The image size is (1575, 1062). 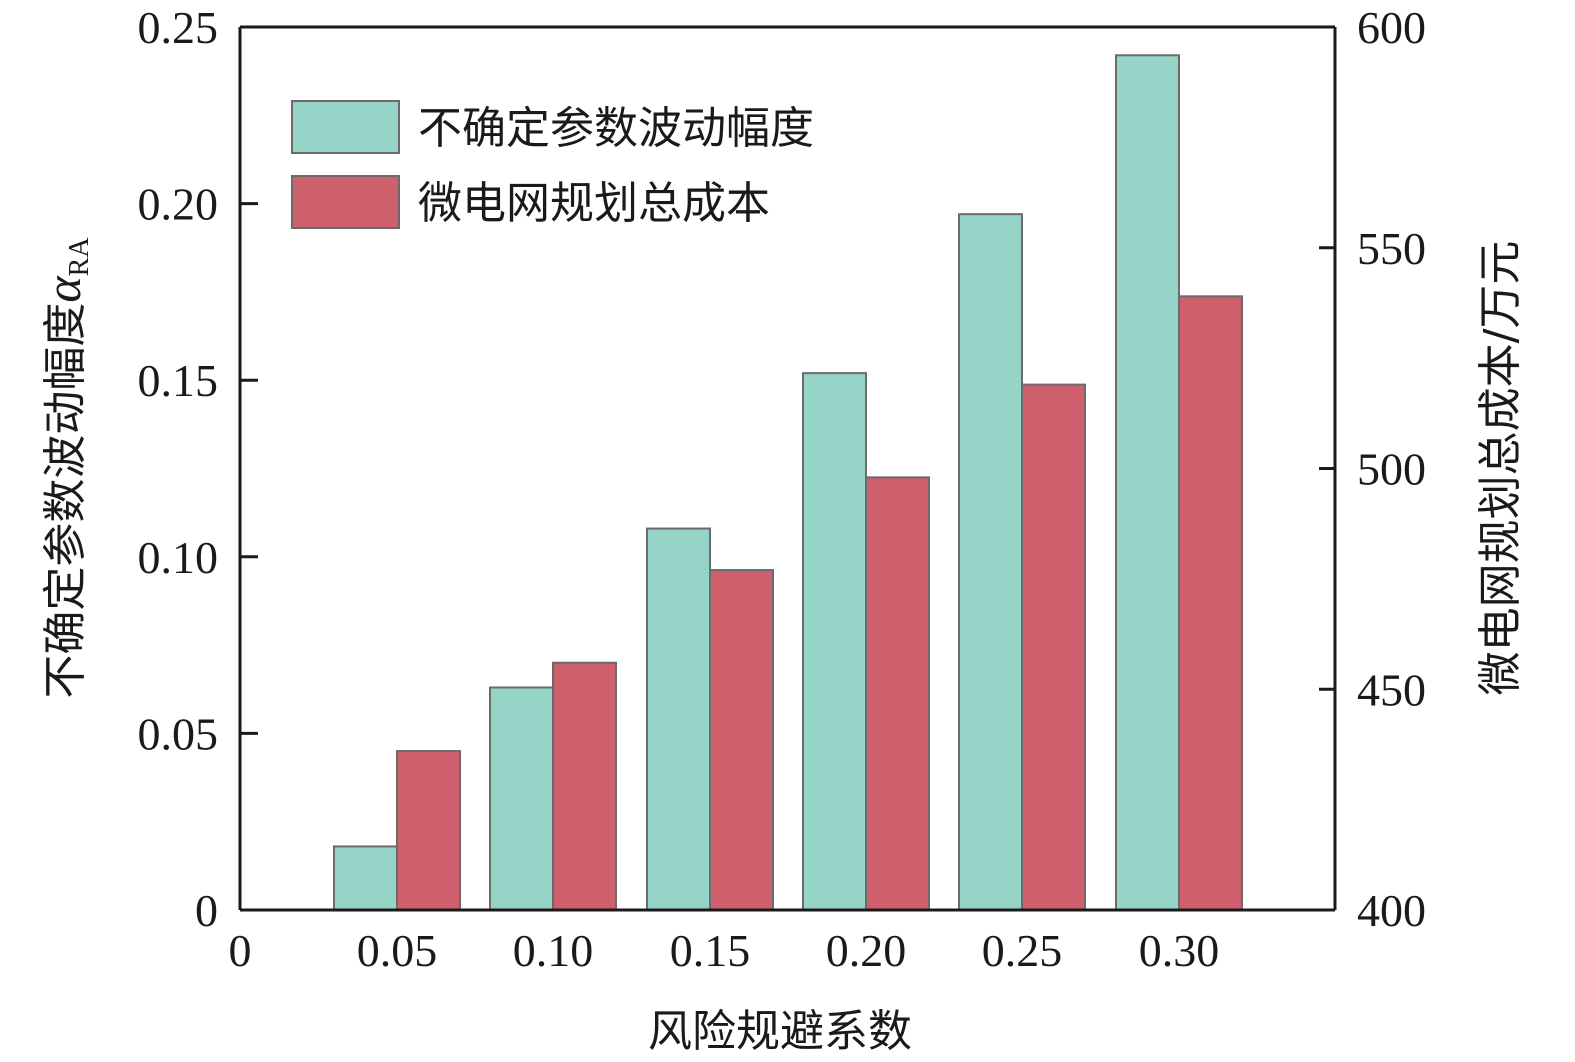 What do you see at coordinates (897, 693) in the screenshot?
I see `bar-cost-0.20` at bounding box center [897, 693].